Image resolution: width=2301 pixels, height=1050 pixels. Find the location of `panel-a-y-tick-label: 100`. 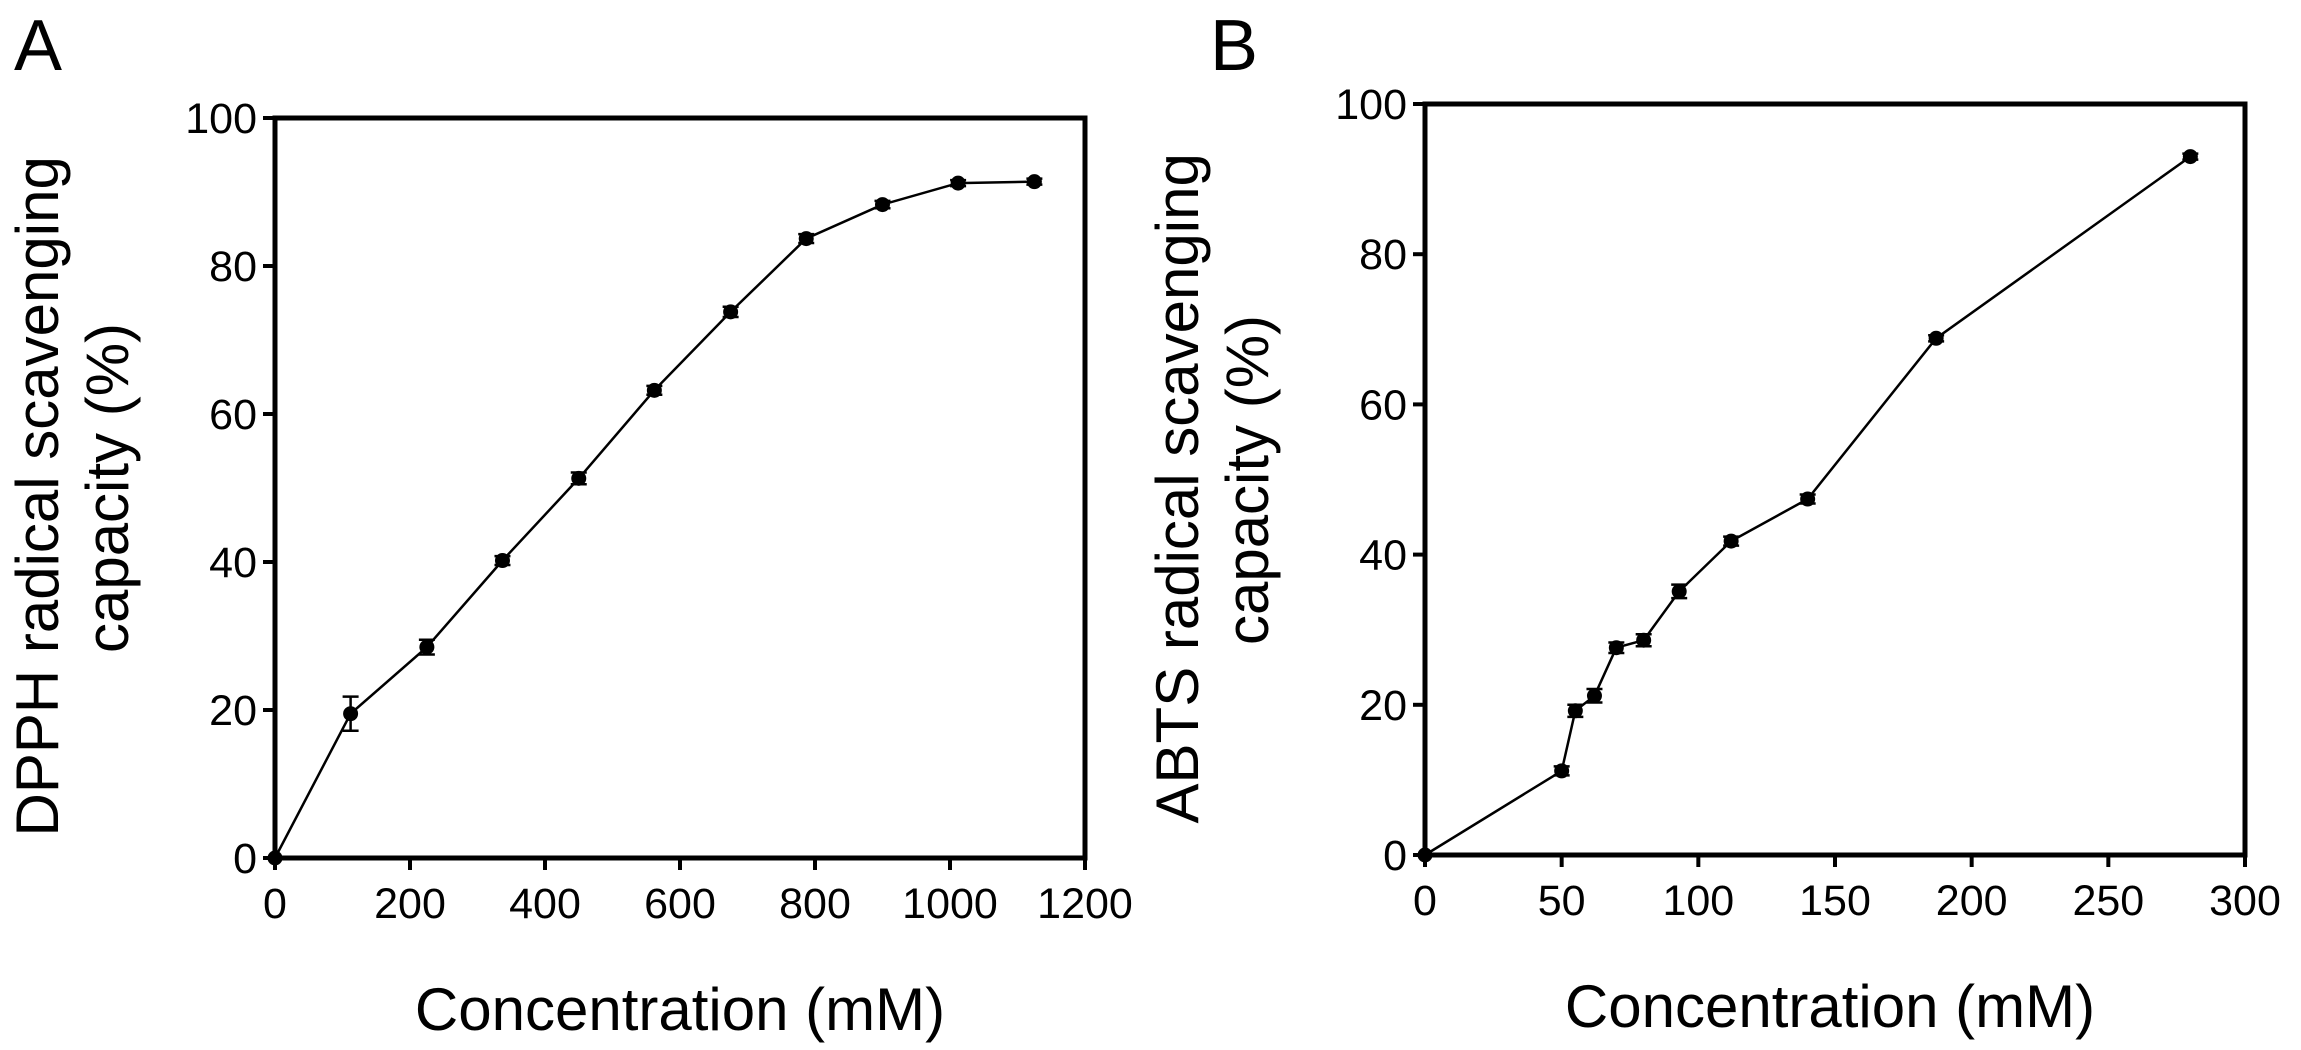

panel-a-y-tick-label: 100 is located at coordinates (221, 119).